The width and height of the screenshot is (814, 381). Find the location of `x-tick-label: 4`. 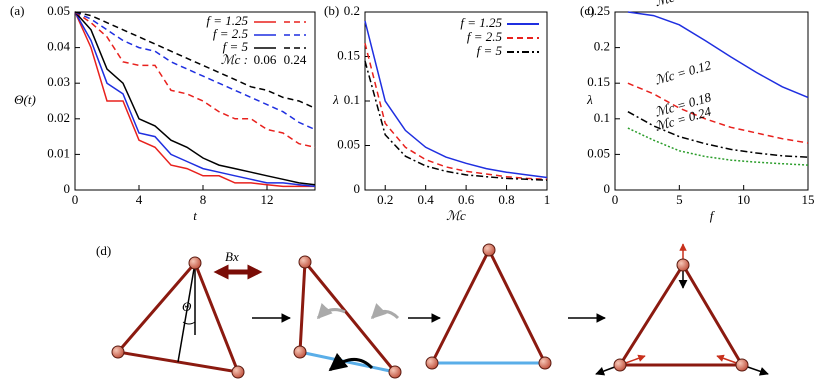

x-tick-label: 4 is located at coordinates (139, 199).